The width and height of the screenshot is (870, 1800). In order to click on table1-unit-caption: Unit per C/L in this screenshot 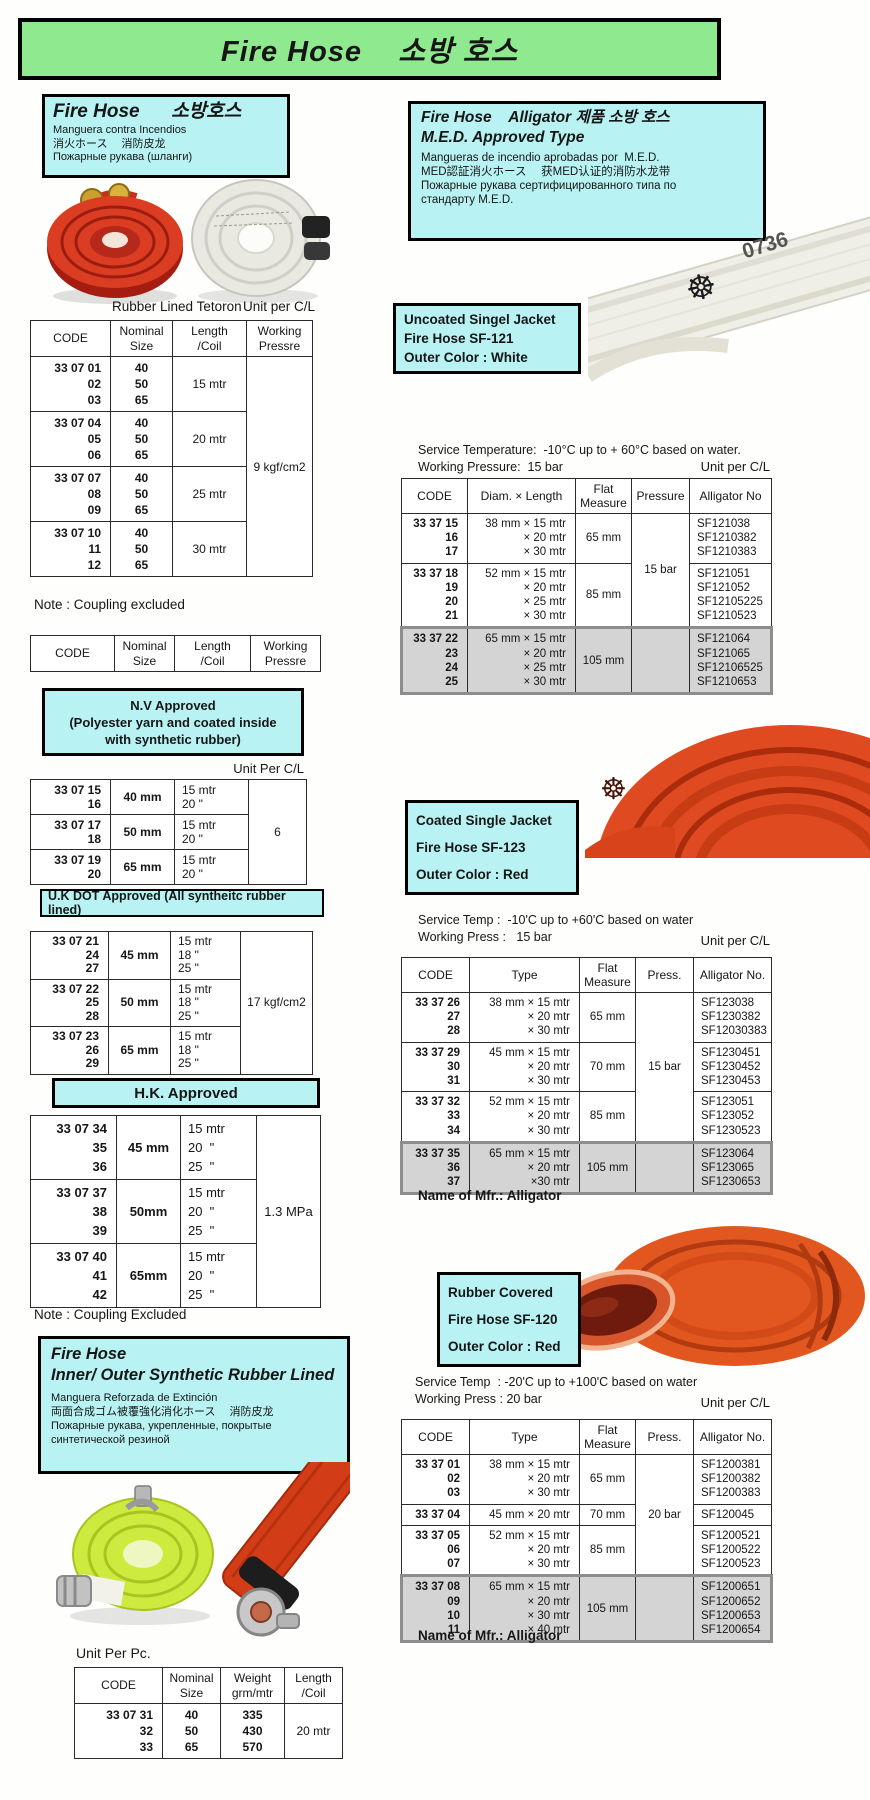, I will do `click(279, 306)`.